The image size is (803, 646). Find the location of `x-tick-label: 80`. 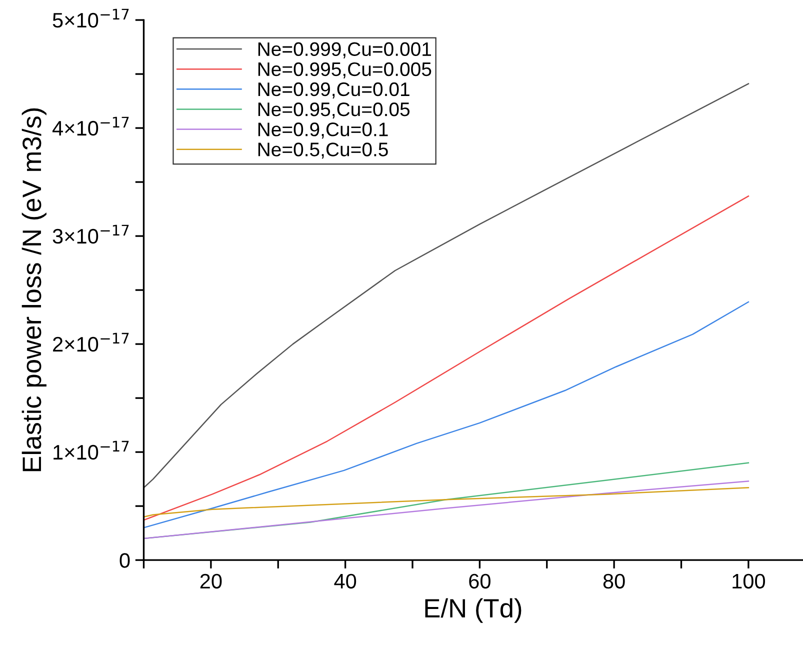

x-tick-label: 80 is located at coordinates (614, 581).